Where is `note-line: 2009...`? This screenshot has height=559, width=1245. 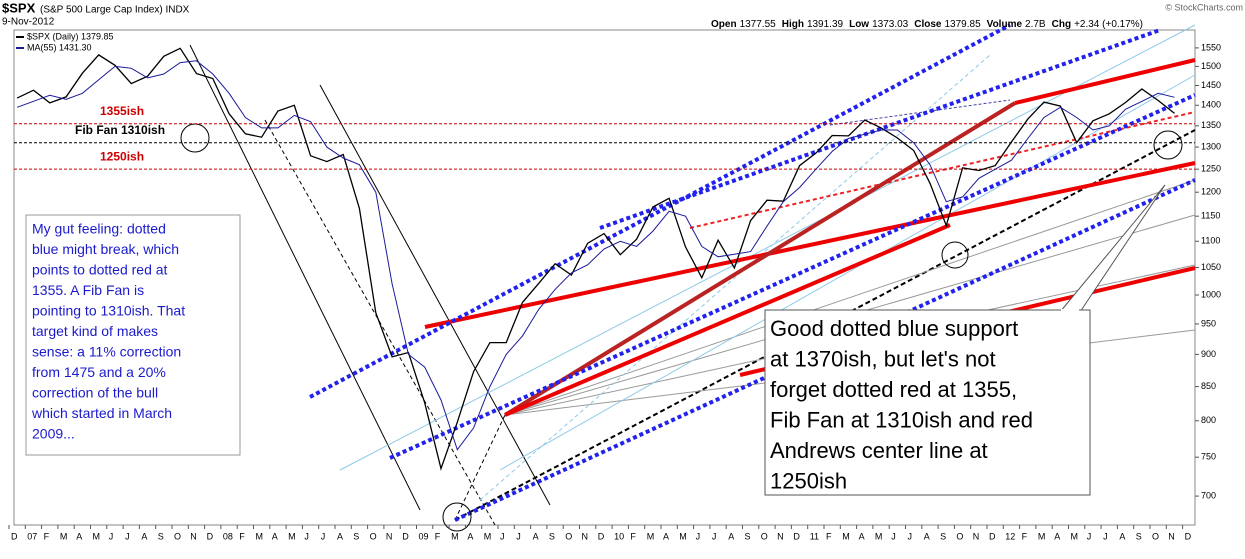
note-line: 2009... is located at coordinates (53, 434).